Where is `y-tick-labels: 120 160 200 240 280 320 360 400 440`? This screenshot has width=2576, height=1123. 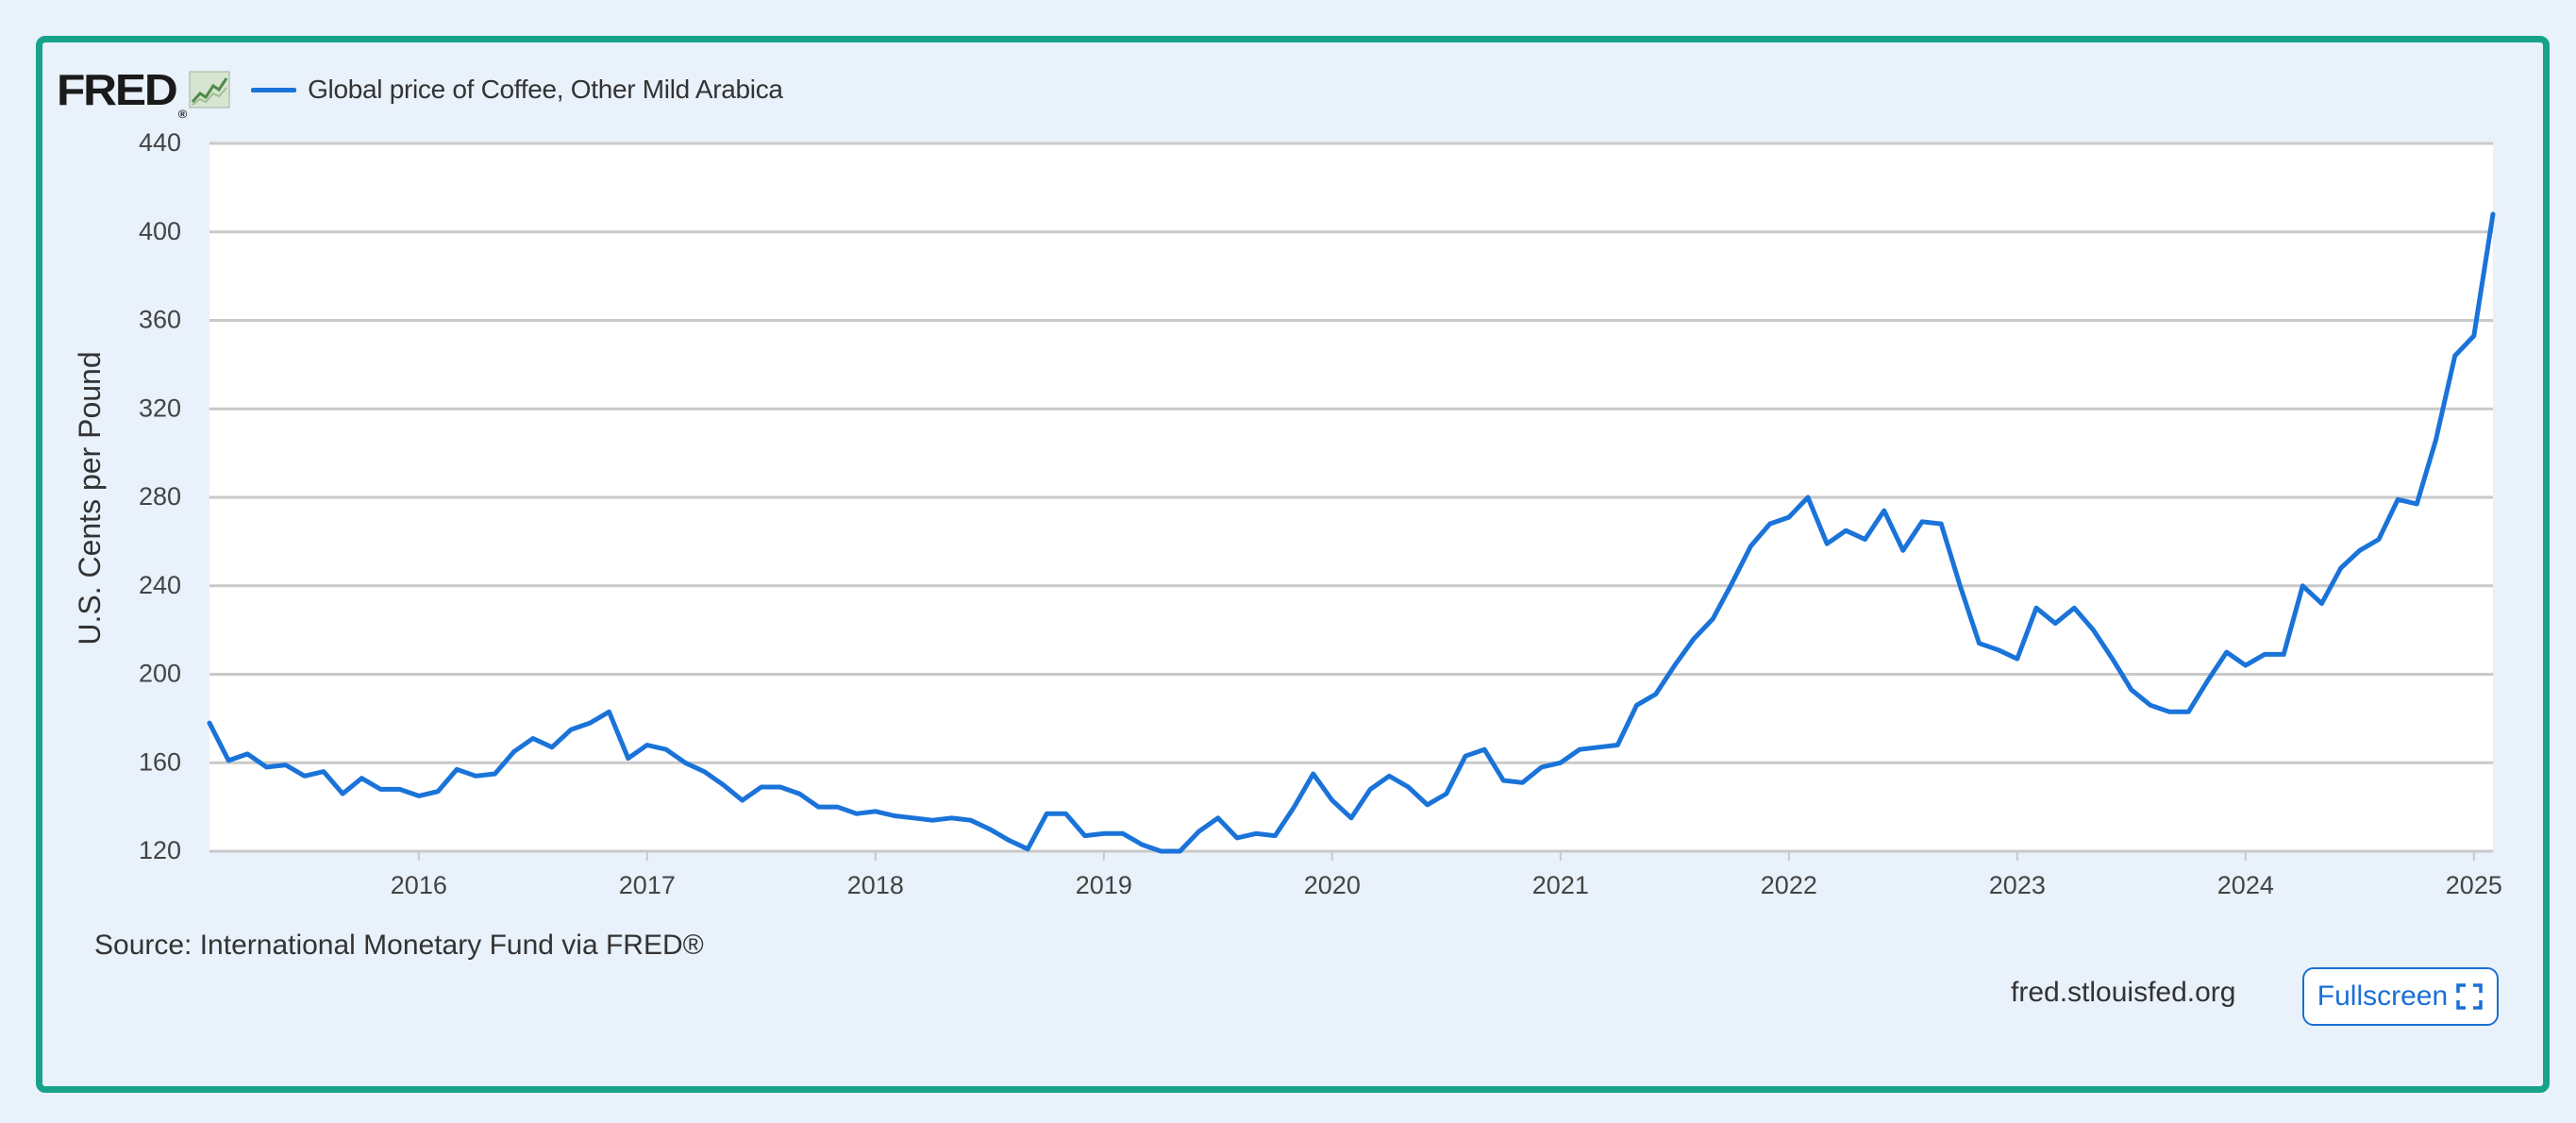
y-tick-labels: 120 160 200 240 280 320 360 400 440 is located at coordinates (160, 496).